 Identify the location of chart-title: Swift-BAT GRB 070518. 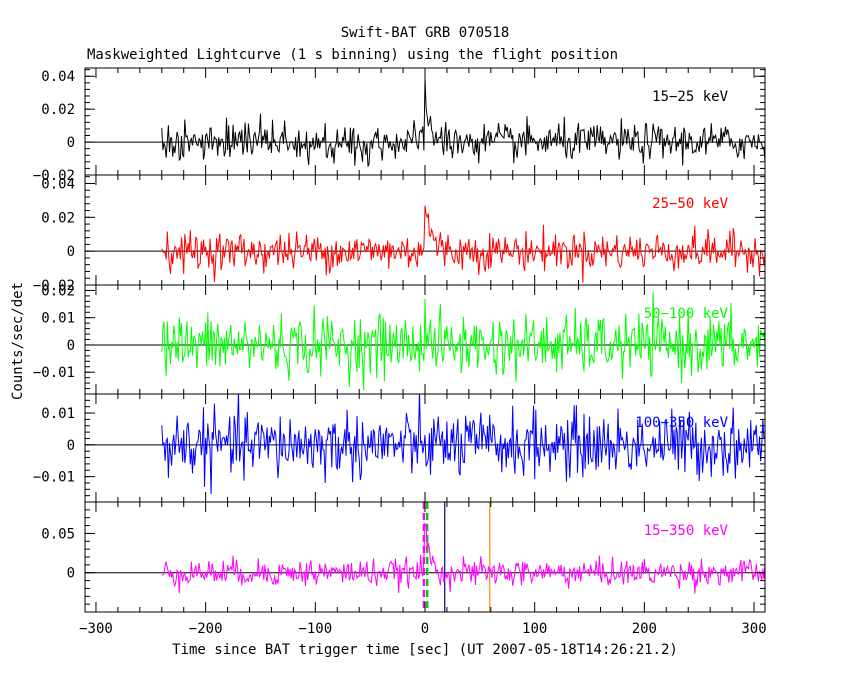
(425, 33).